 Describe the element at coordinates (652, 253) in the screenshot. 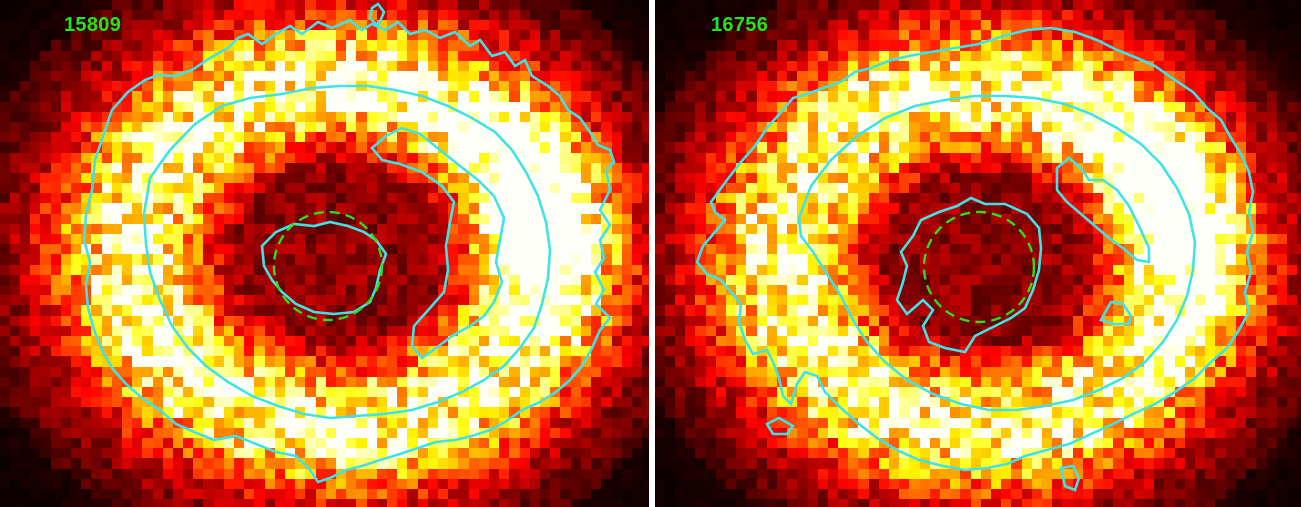

I see `panel-divider` at that location.